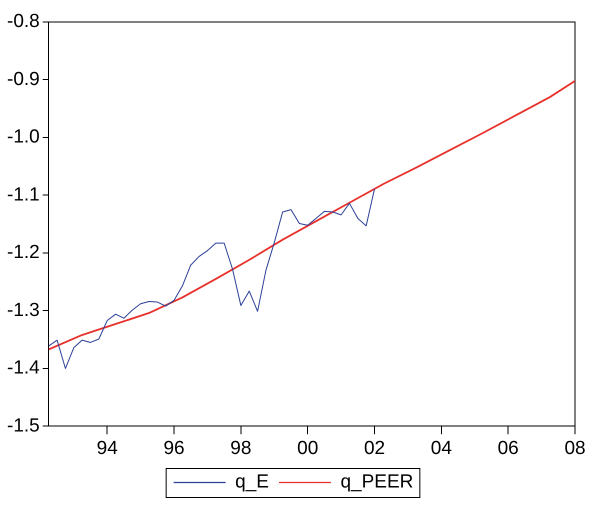  I want to click on x-tick-label: 94, so click(107, 448).